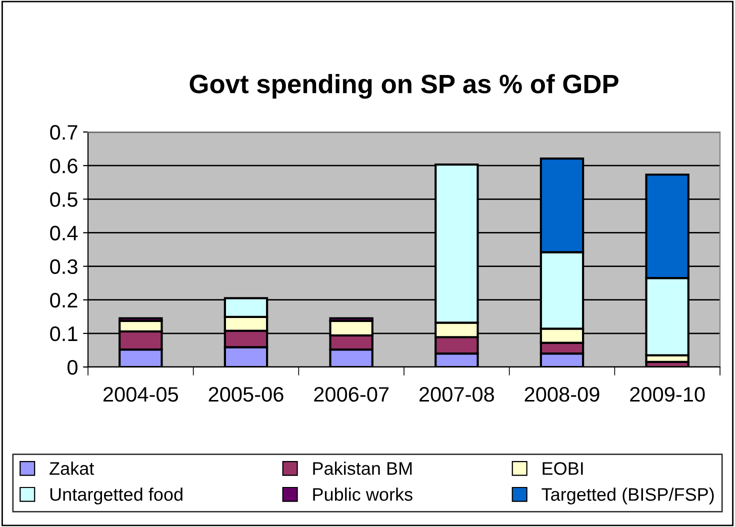 This screenshot has height=527, width=735. What do you see at coordinates (64, 266) in the screenshot?
I see `y-tick-label: 0.3` at bounding box center [64, 266].